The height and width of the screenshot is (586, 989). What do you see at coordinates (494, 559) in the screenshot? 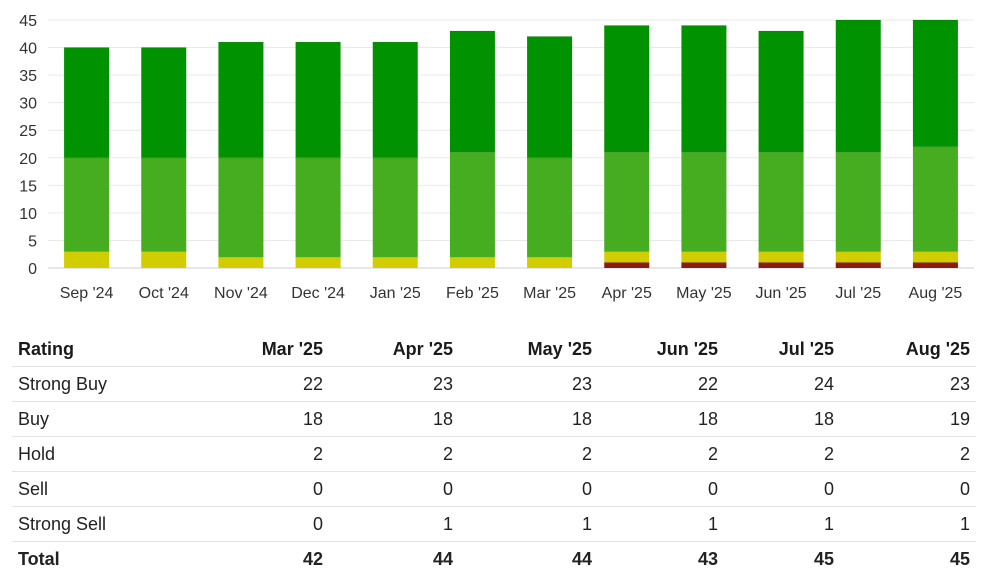
I see `table-total-row: Total 42 44 44 43 45 45` at bounding box center [494, 559].